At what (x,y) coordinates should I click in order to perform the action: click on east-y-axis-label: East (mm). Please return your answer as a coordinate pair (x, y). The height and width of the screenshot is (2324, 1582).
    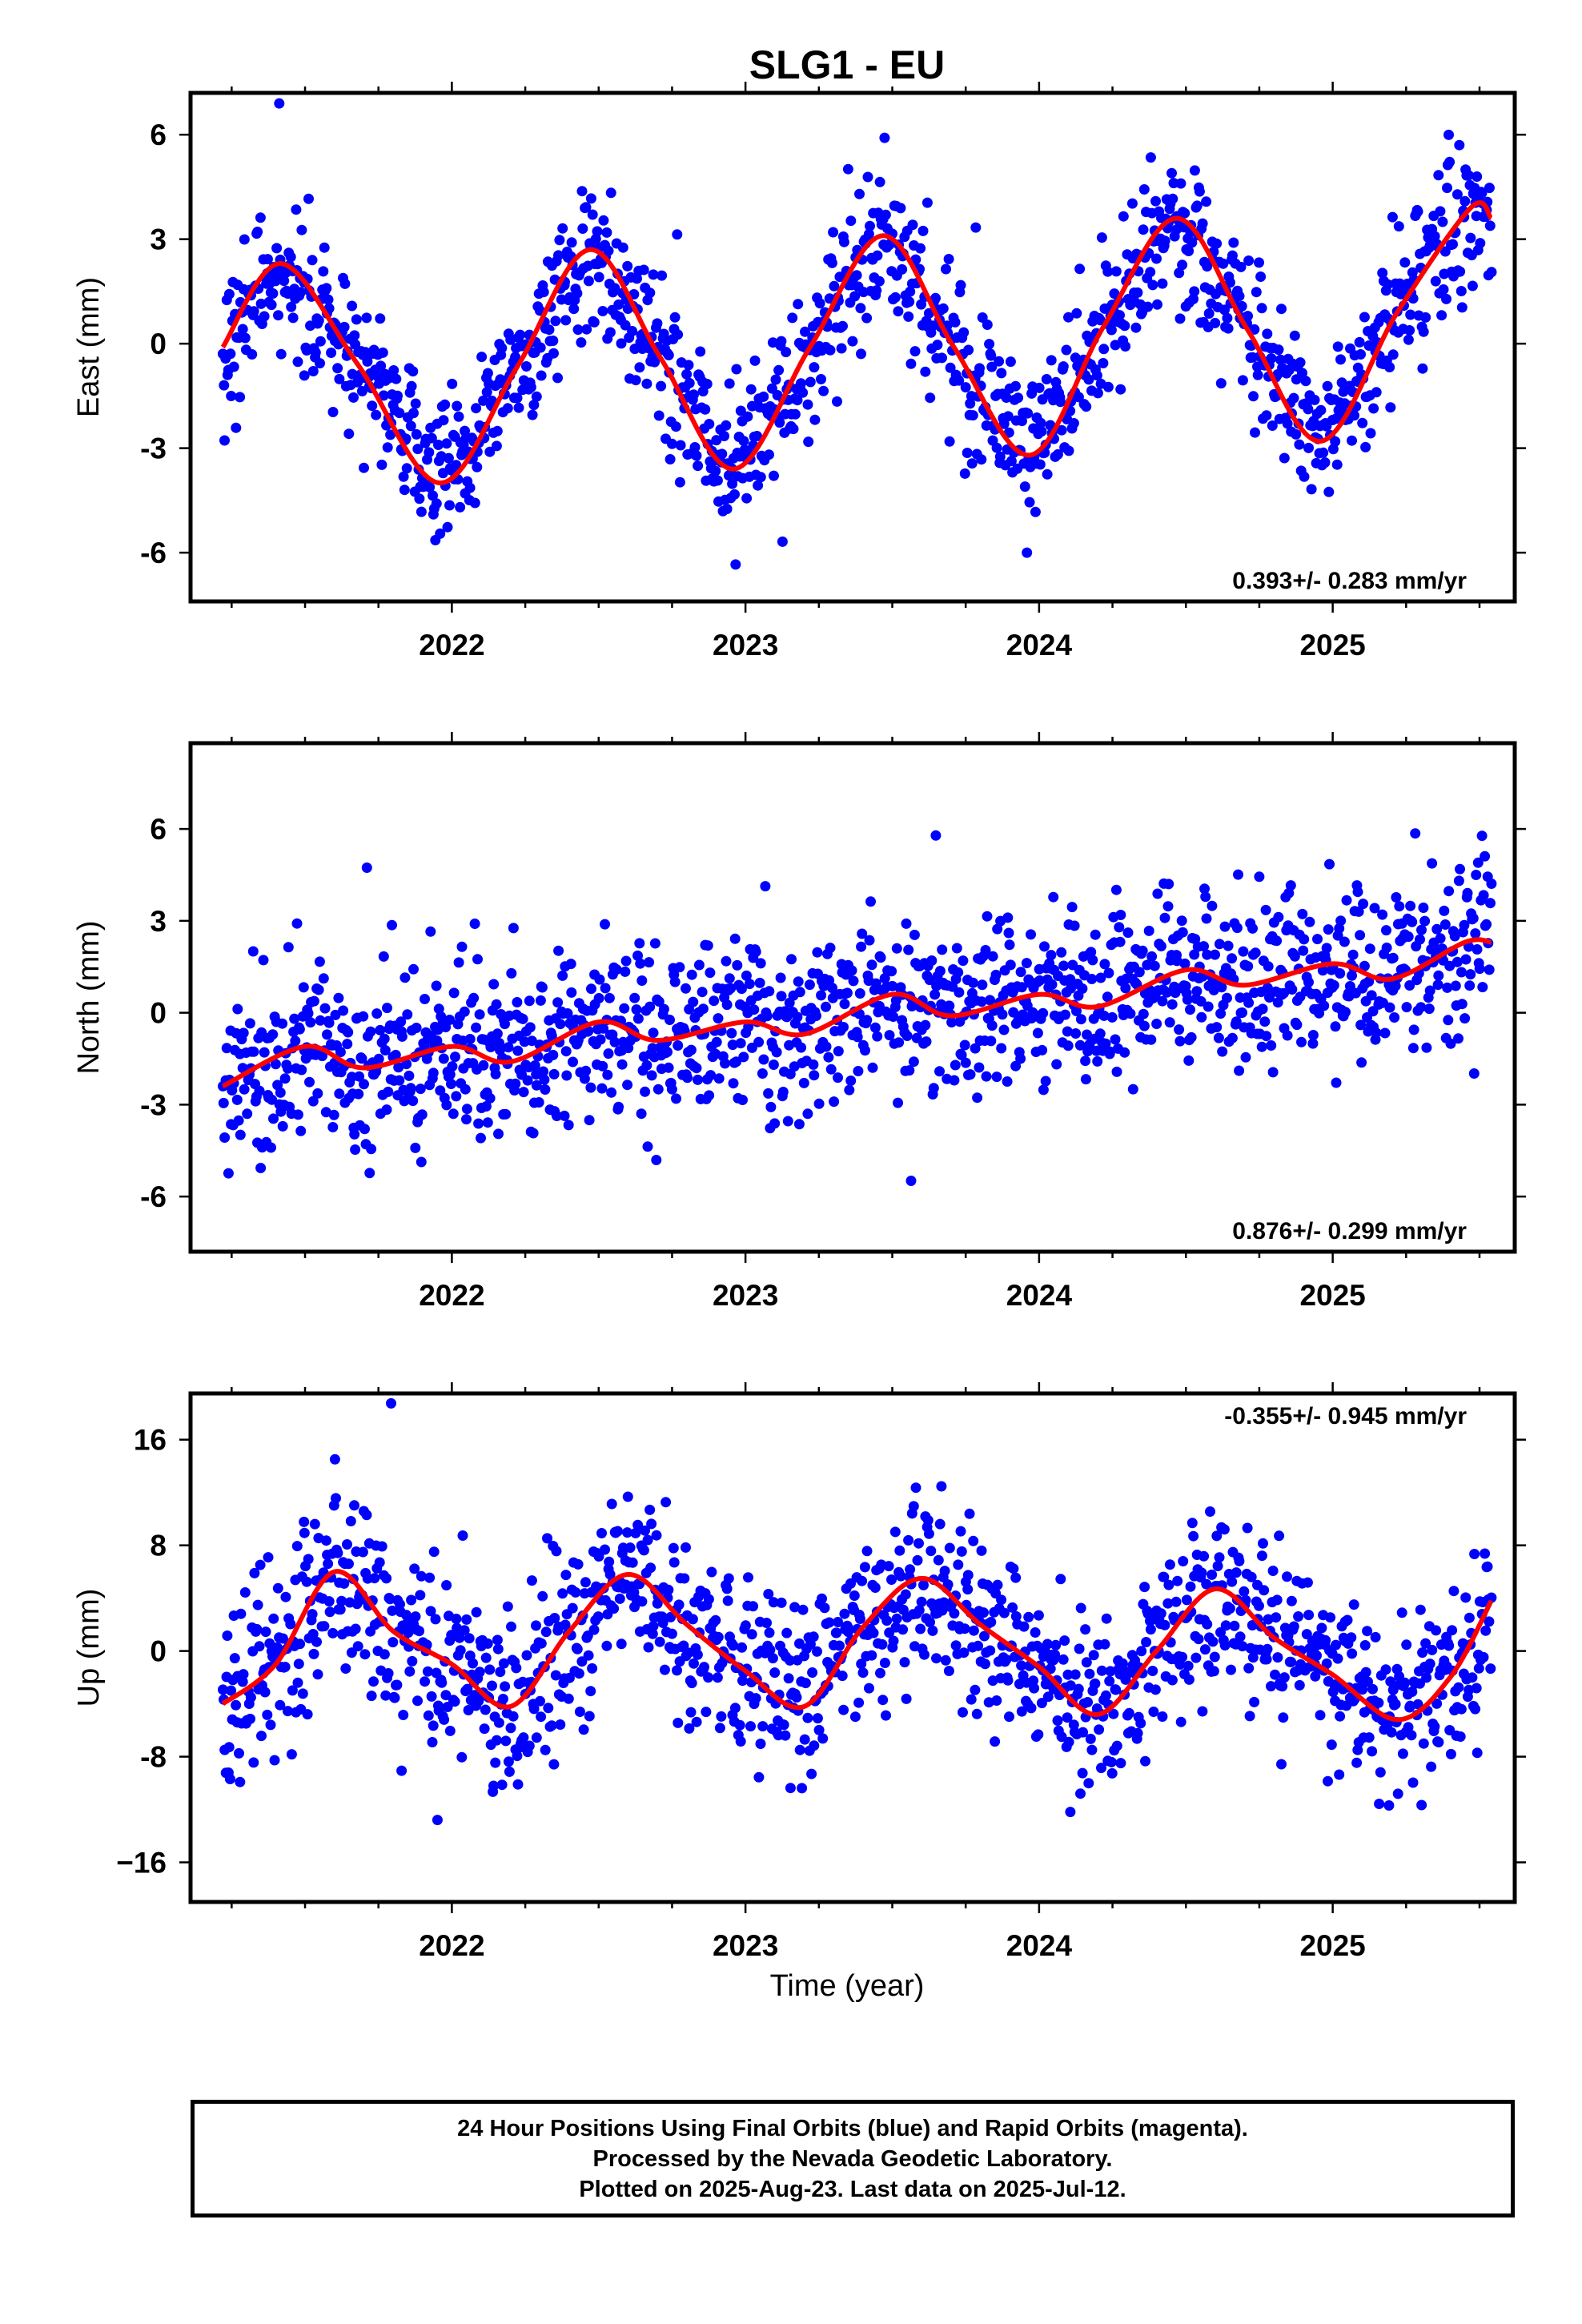
    Looking at the image, I should click on (89, 347).